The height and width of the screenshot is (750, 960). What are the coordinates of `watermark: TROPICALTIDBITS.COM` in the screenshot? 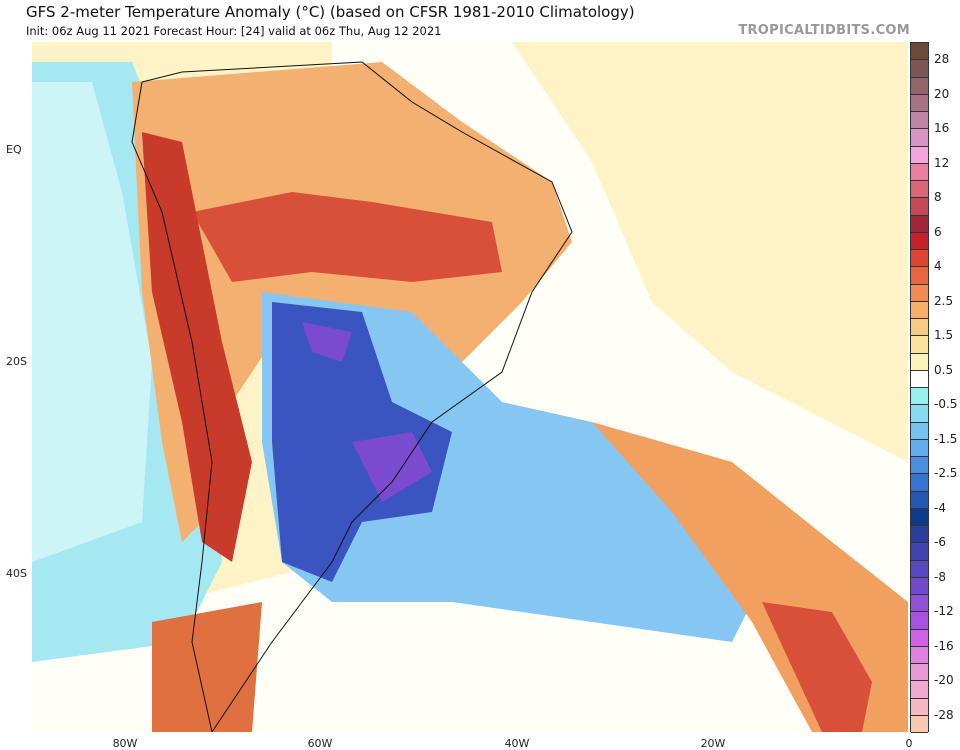 It's located at (824, 30).